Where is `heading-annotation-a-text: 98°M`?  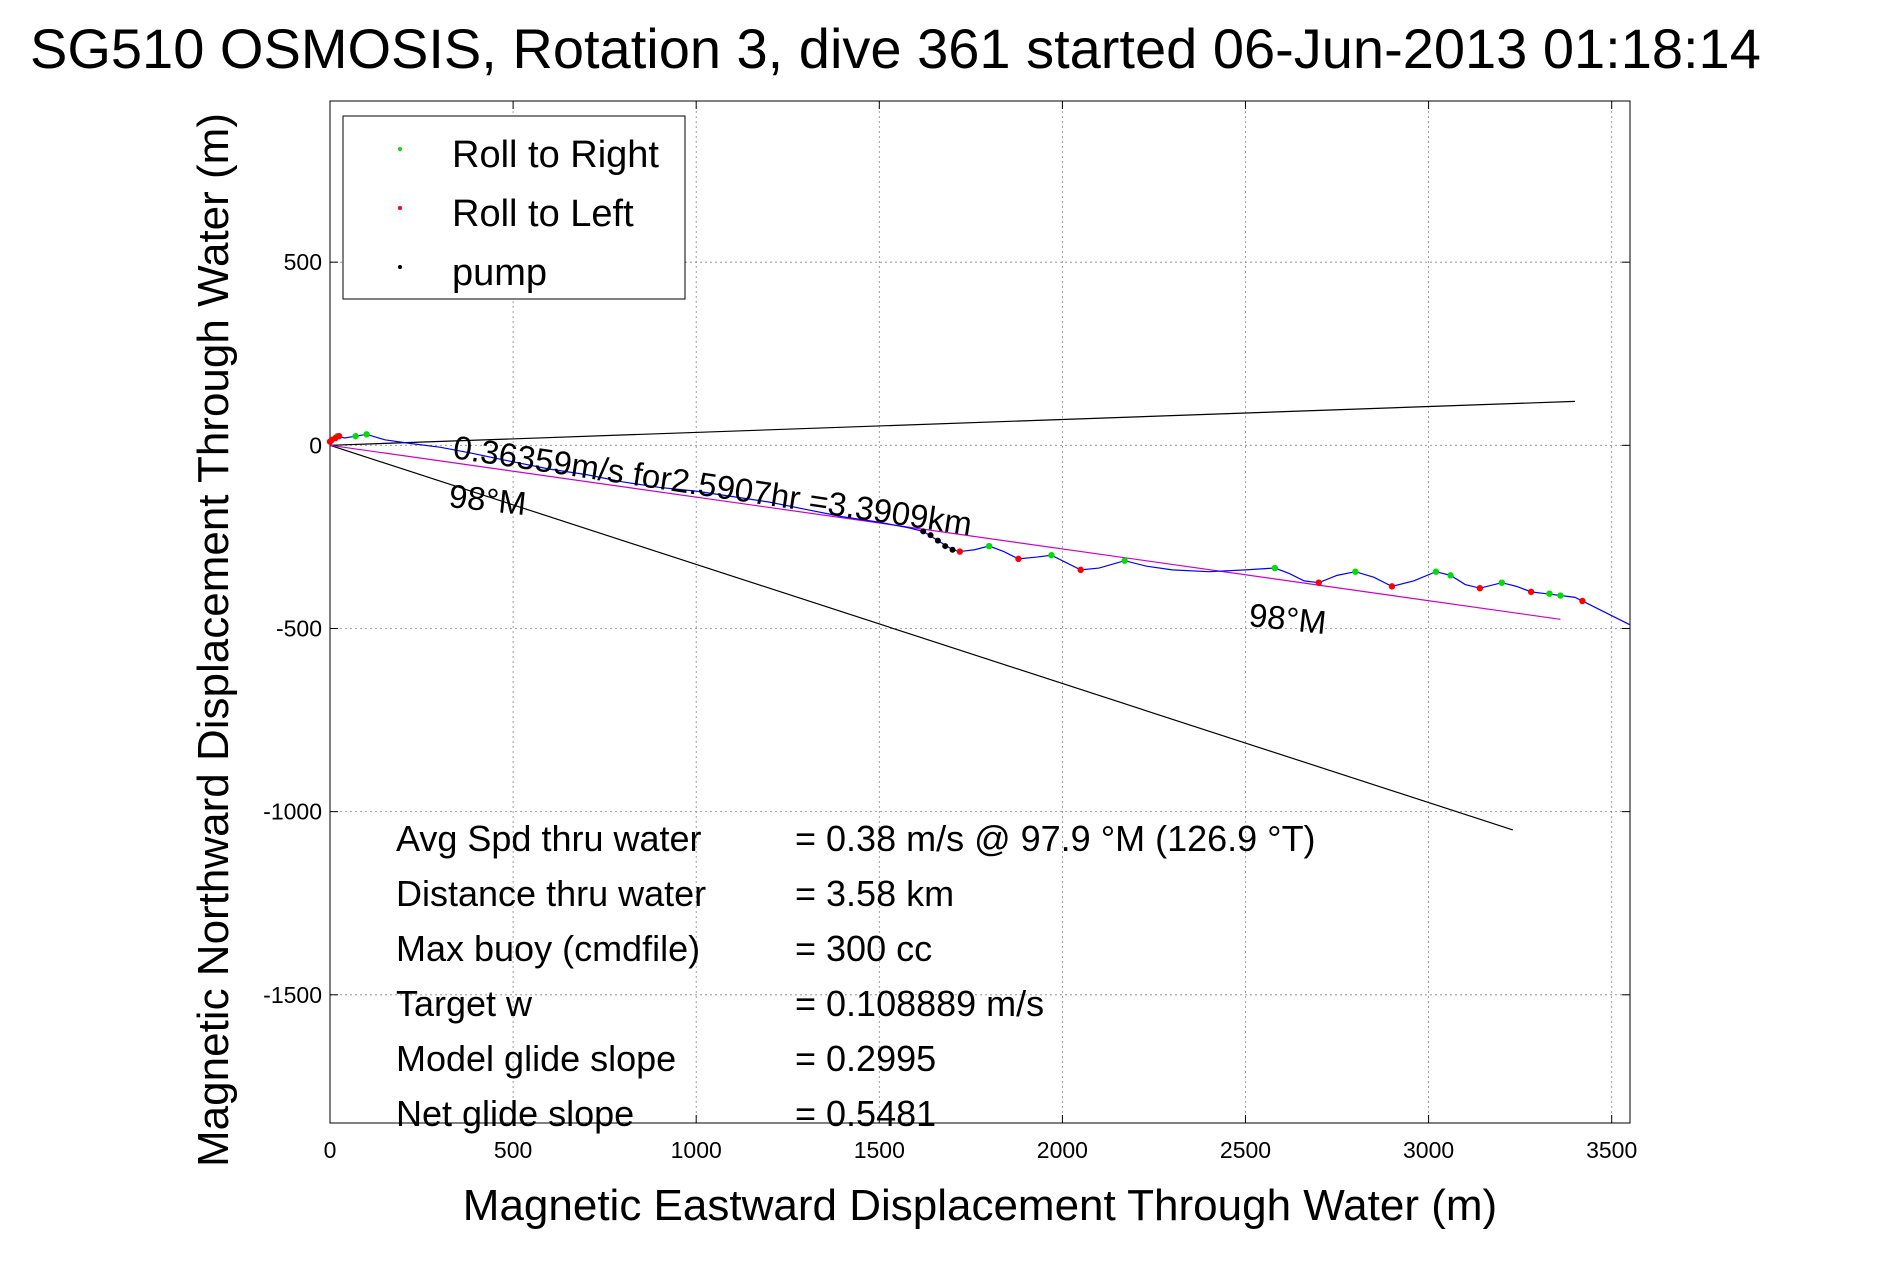 heading-annotation-a-text: 98°M is located at coordinates (487, 499).